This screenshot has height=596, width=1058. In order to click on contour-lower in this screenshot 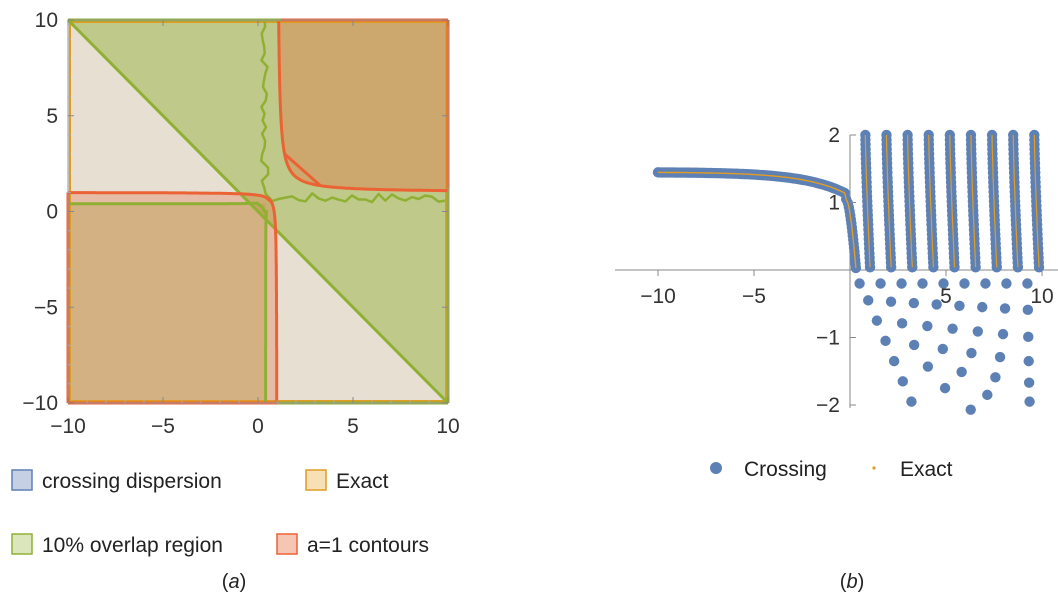, I will do `click(173, 296)`.